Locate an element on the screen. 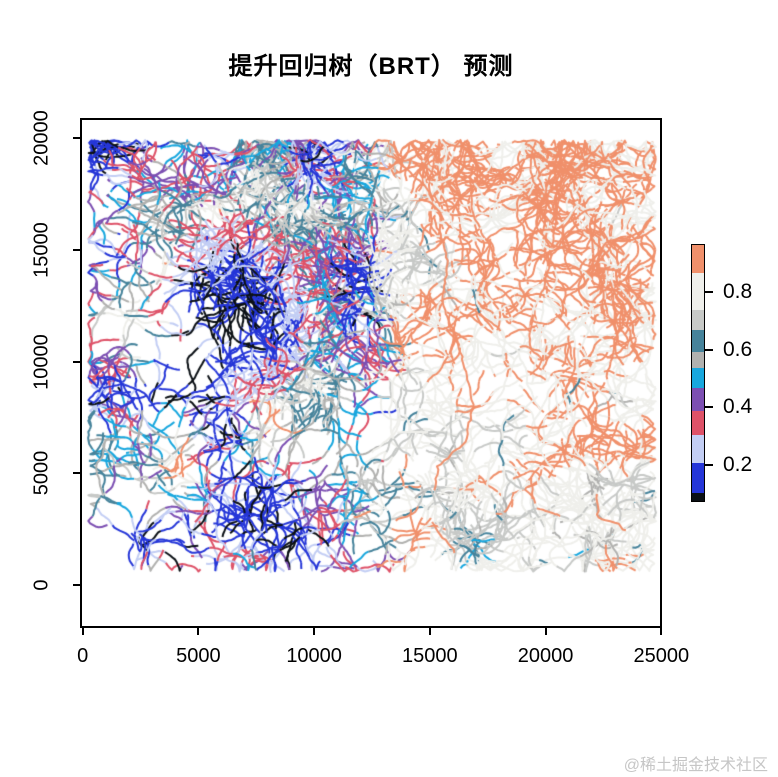 The image size is (778, 777). x-tick-label: 20000 is located at coordinates (545, 656).